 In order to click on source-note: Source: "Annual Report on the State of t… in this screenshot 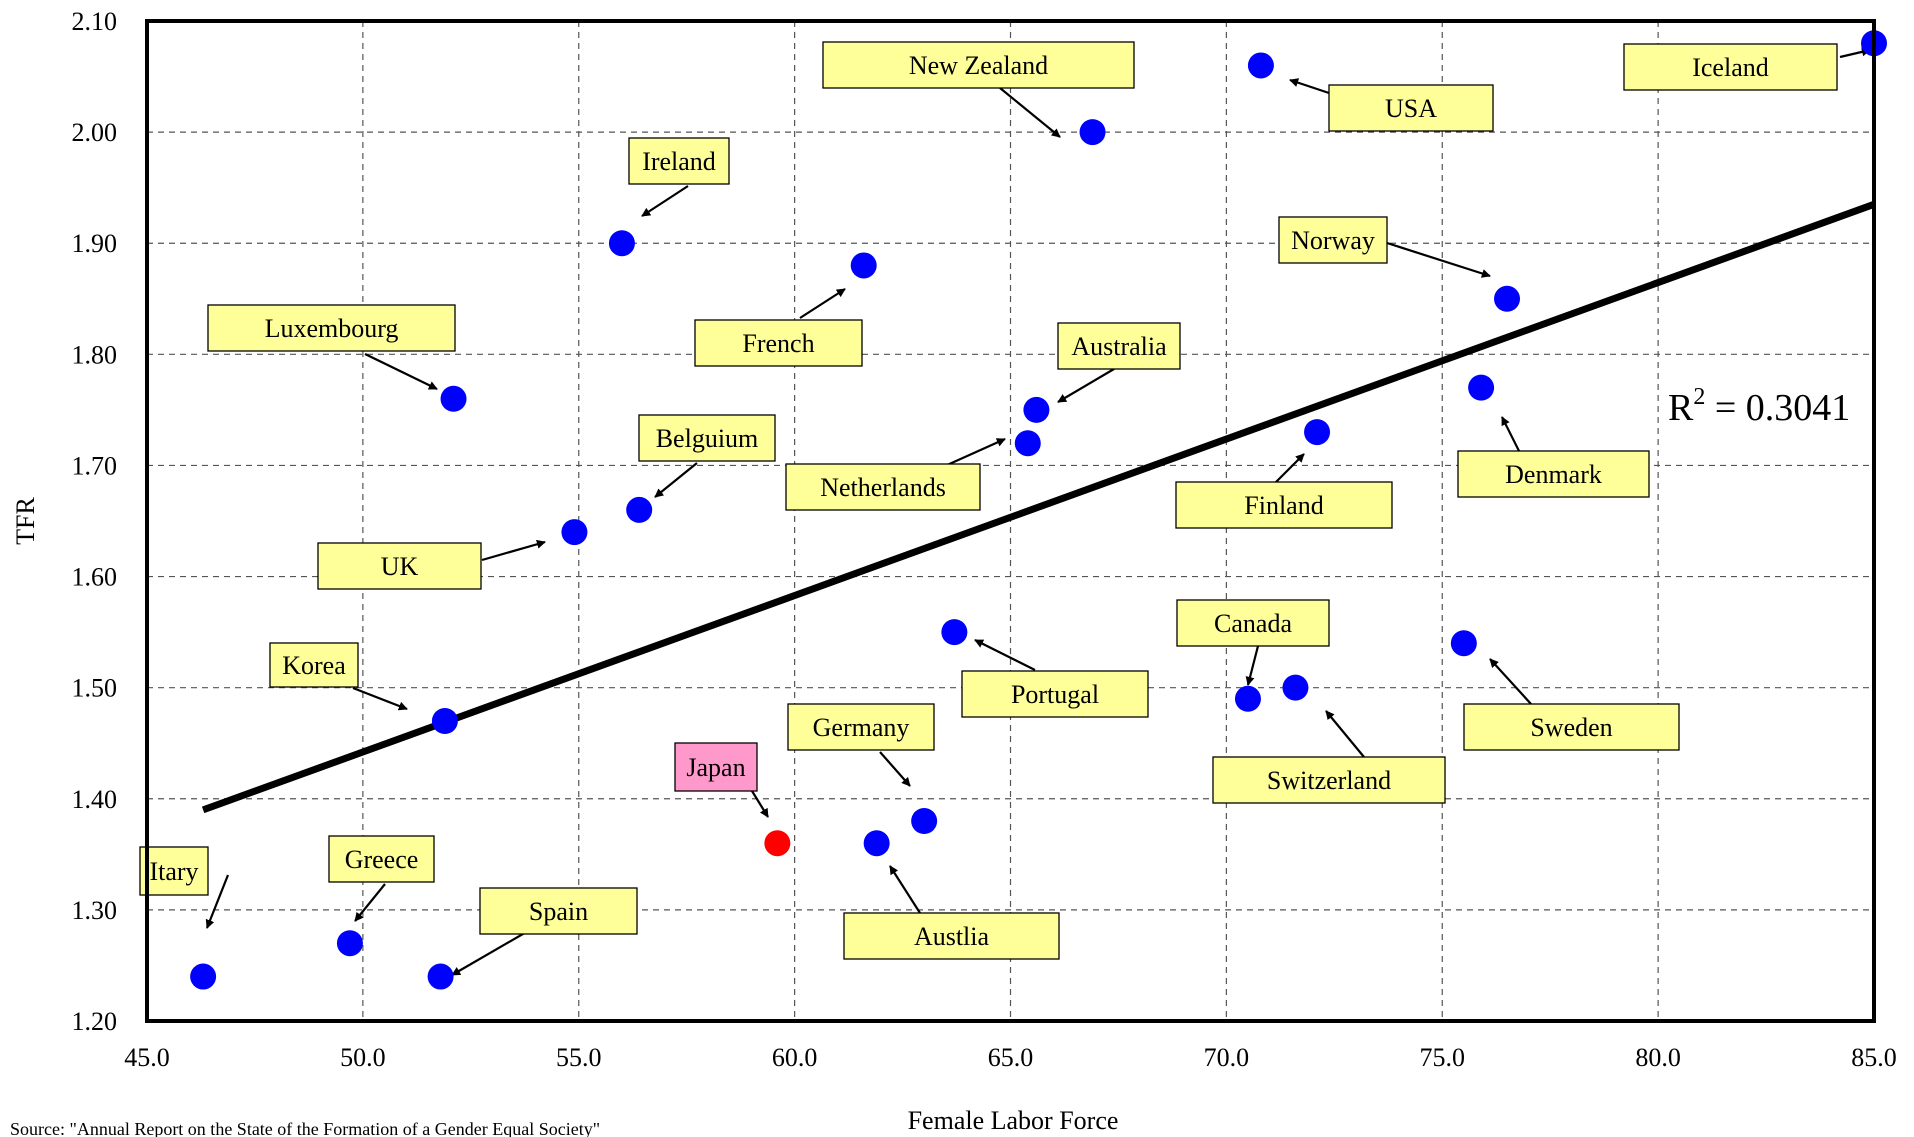, I will do `click(305, 1128)`.